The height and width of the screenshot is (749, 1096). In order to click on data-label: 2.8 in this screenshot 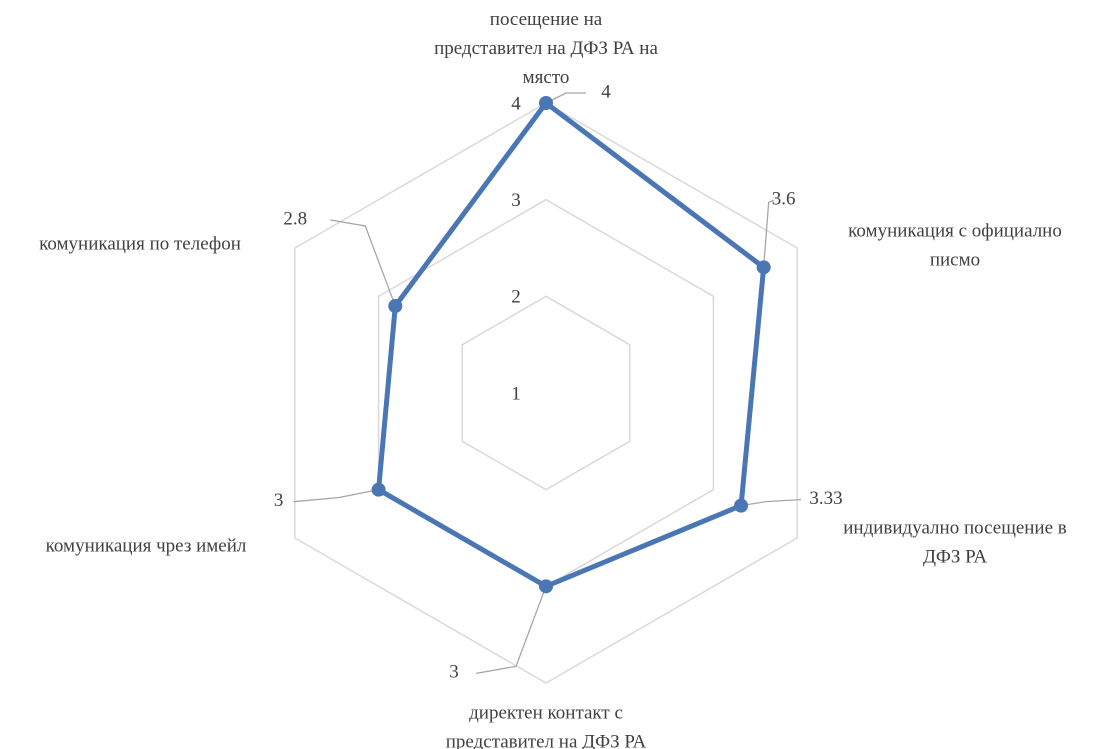, I will do `click(295, 218)`.